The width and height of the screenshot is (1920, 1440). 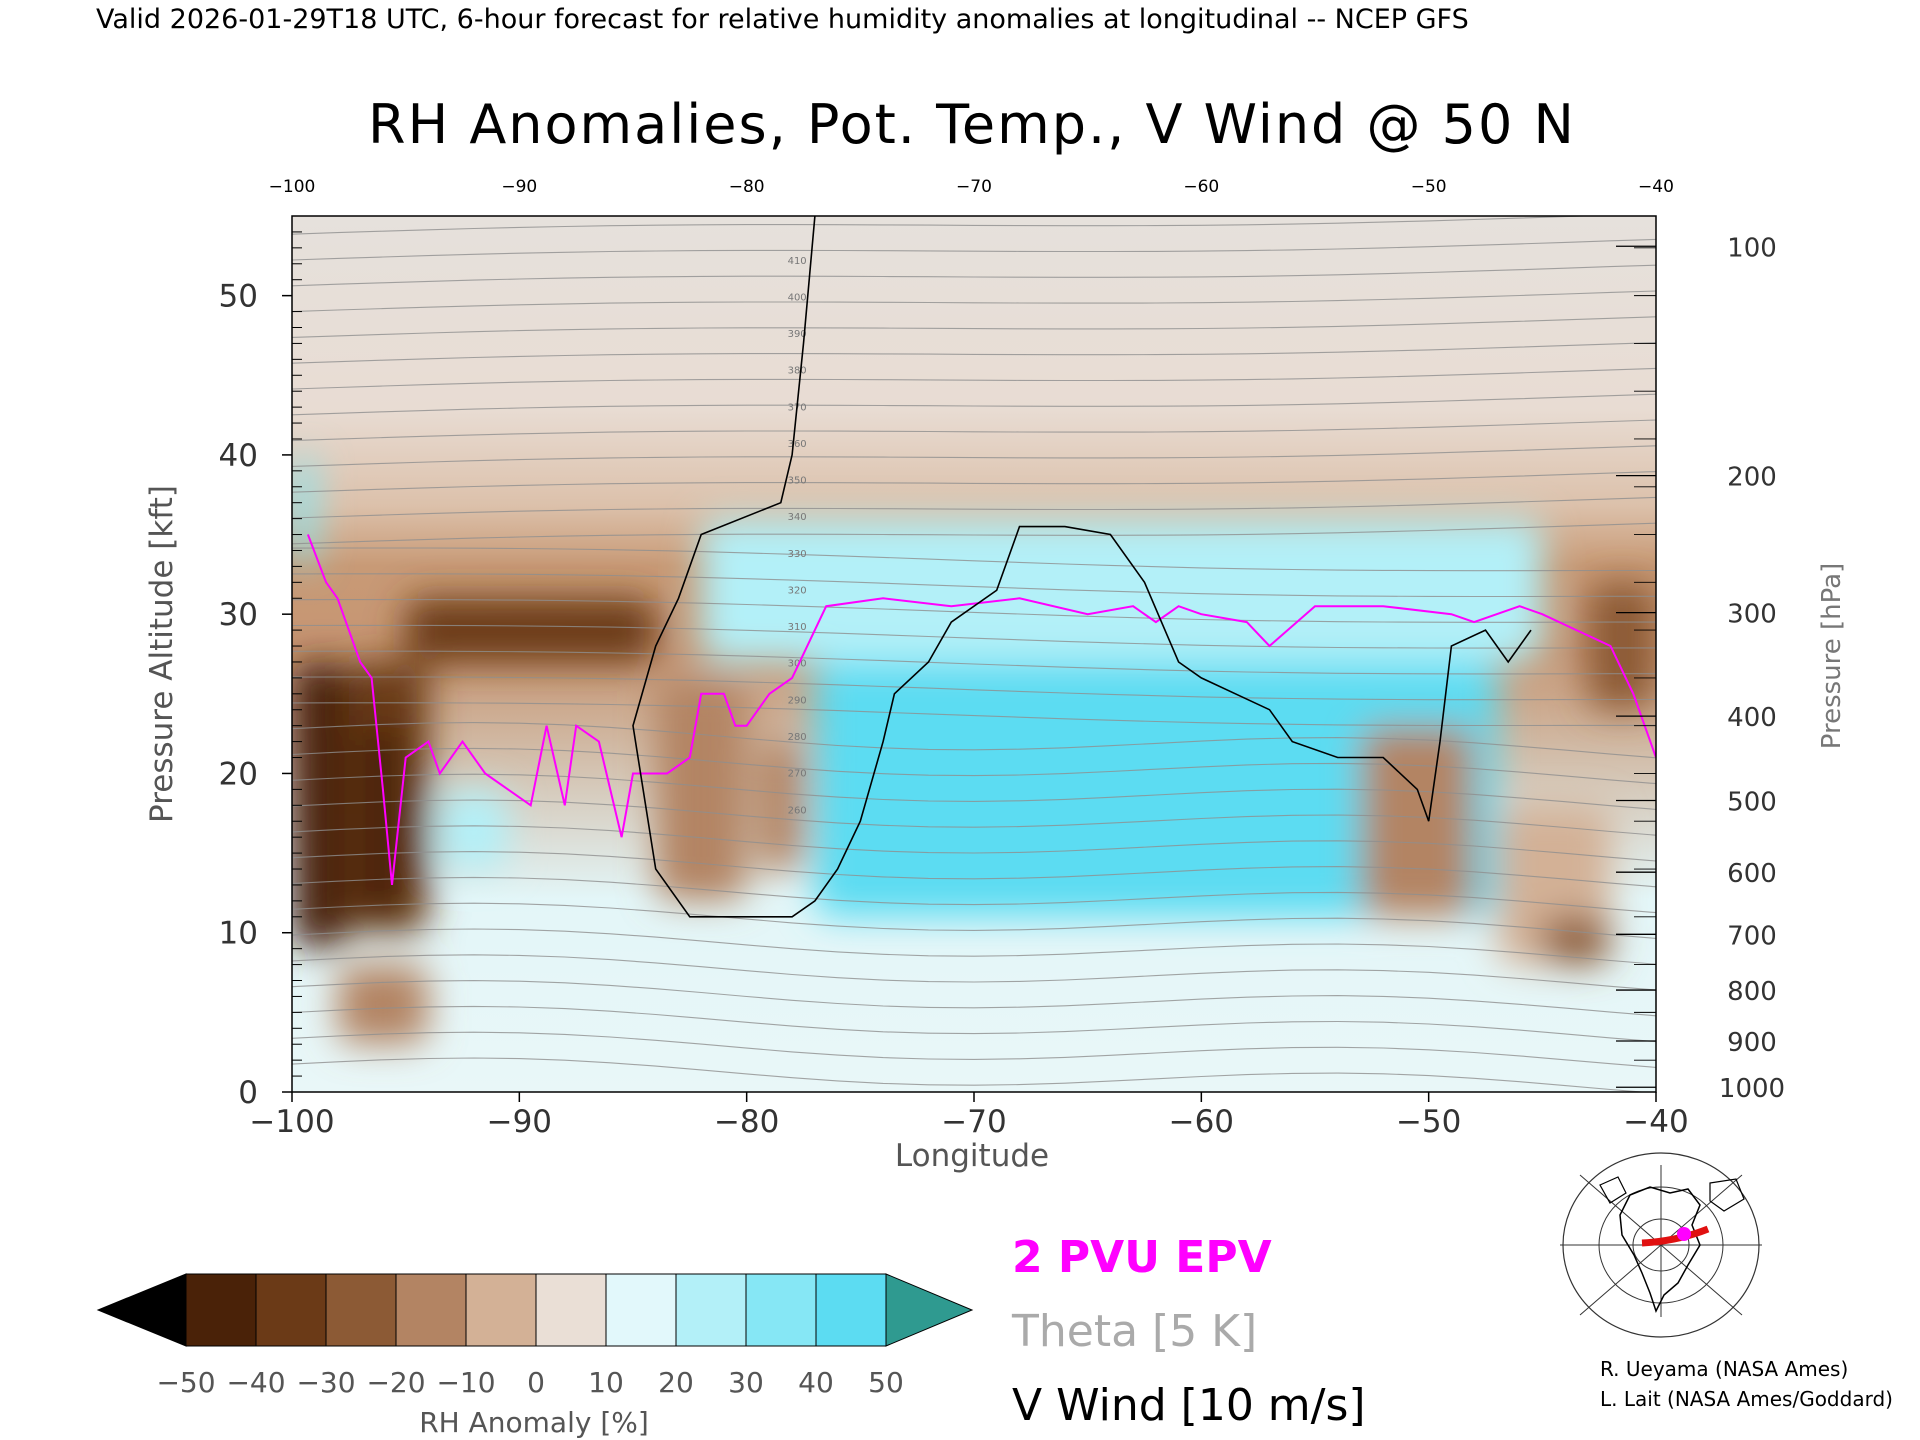 What do you see at coordinates (1752, 1089) in the screenshot?
I see `y-tick-label-right: 1000` at bounding box center [1752, 1089].